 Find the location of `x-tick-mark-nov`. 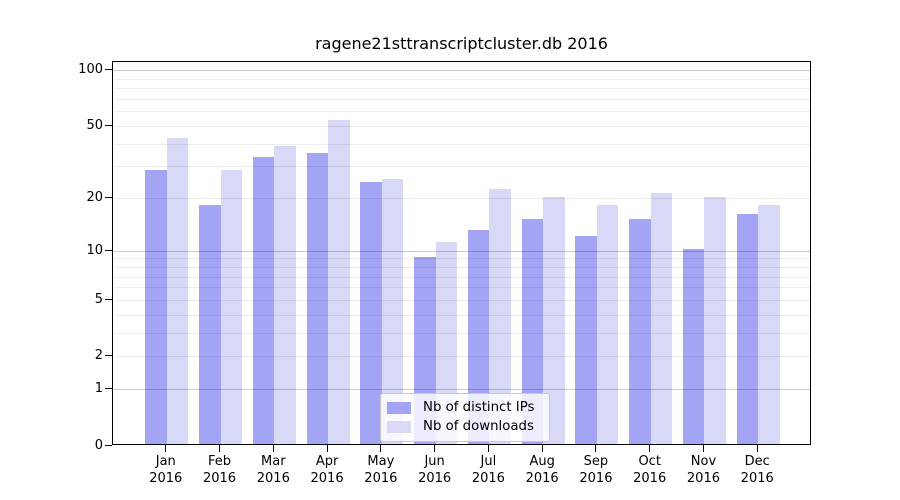

x-tick-mark-nov is located at coordinates (703, 448).